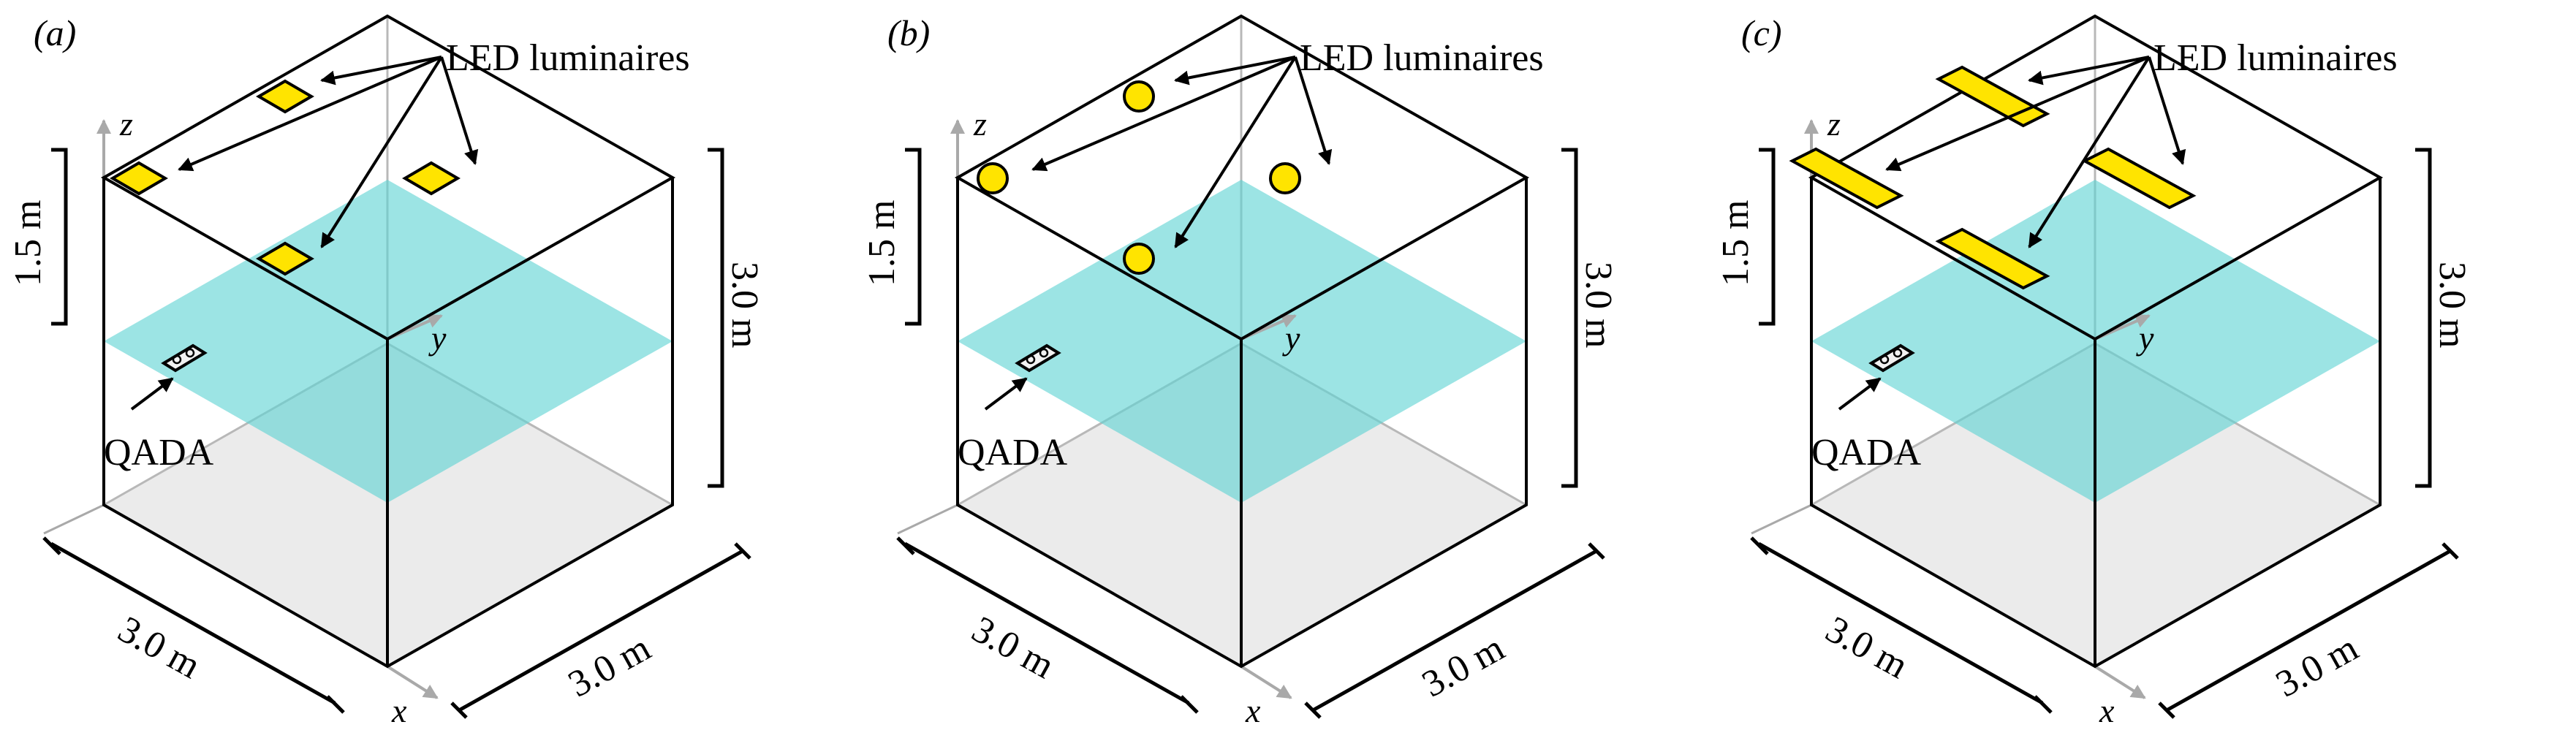  Describe the element at coordinates (1761, 32) in the screenshot. I see `panel-tag: (c)` at that location.